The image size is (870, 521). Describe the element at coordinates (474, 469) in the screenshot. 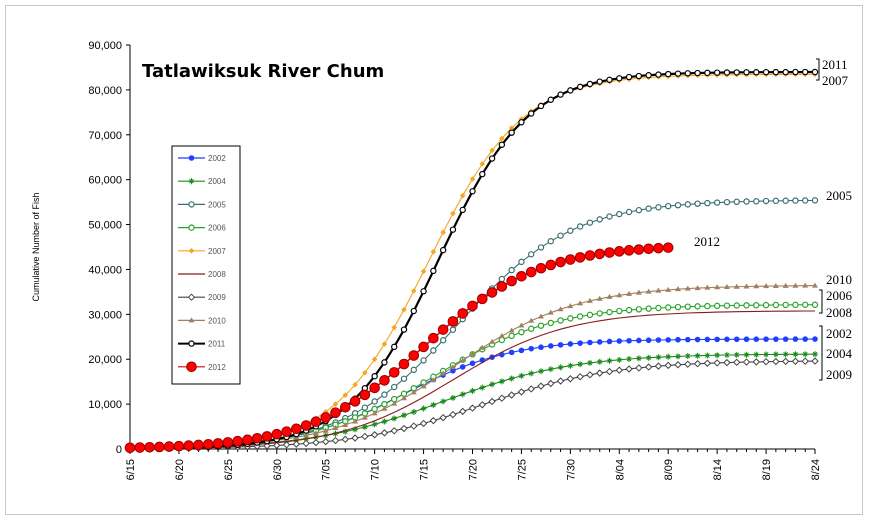

I see `x-tick-label: 7/20` at that location.